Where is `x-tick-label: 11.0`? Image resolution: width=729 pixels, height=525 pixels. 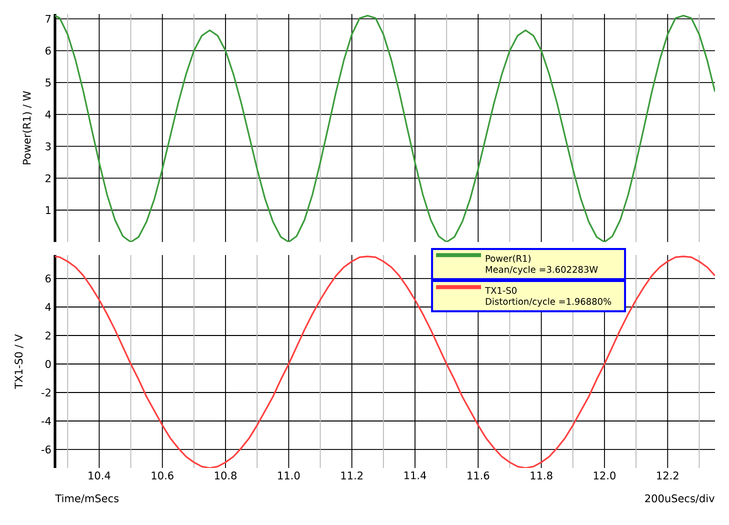
x-tick-label: 11.0 is located at coordinates (289, 476).